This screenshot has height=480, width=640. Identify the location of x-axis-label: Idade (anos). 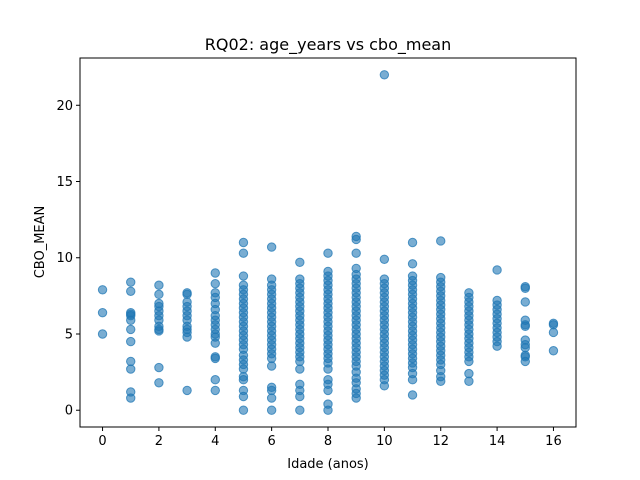
(328, 464).